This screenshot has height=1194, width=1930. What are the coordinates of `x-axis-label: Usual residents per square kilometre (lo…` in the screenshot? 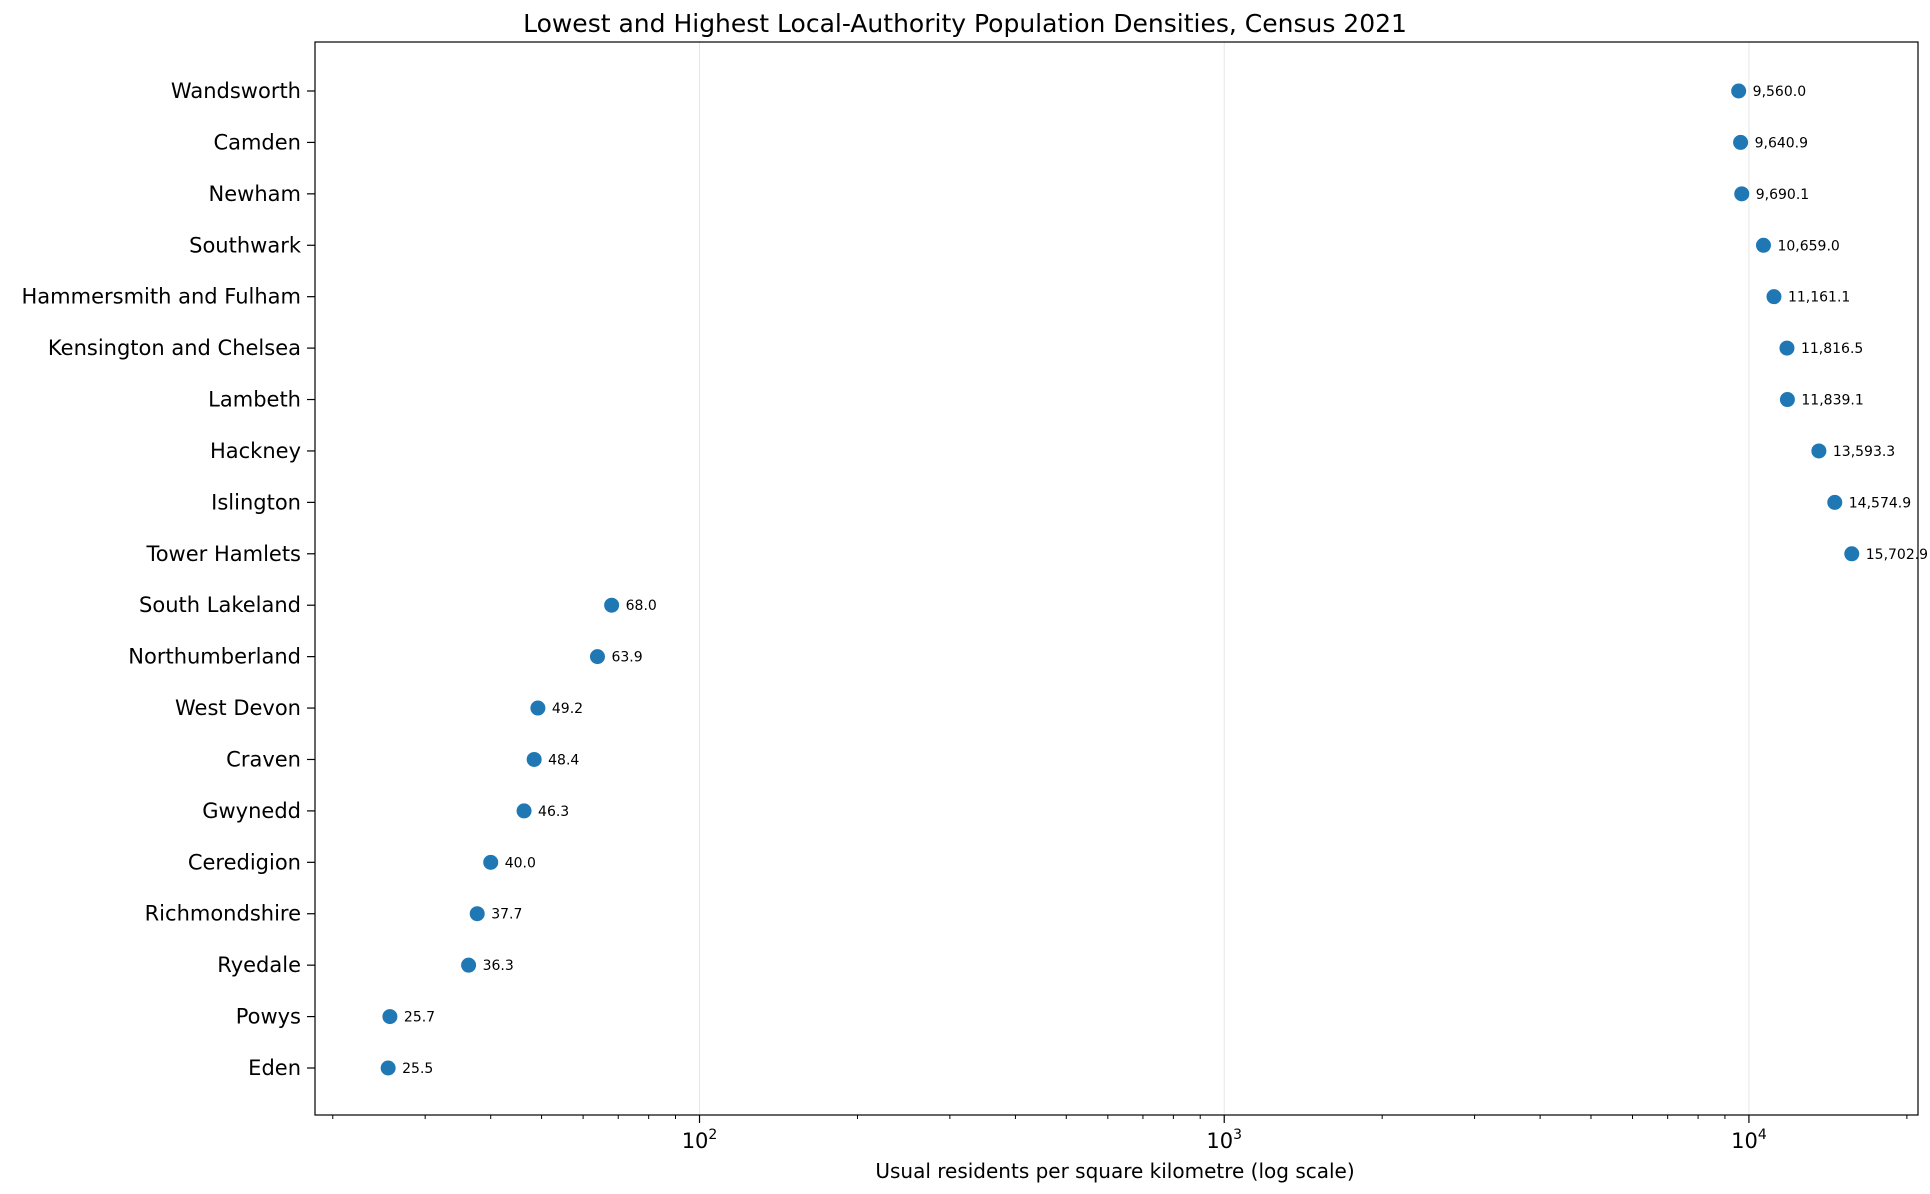 It's located at (1114, 1171).